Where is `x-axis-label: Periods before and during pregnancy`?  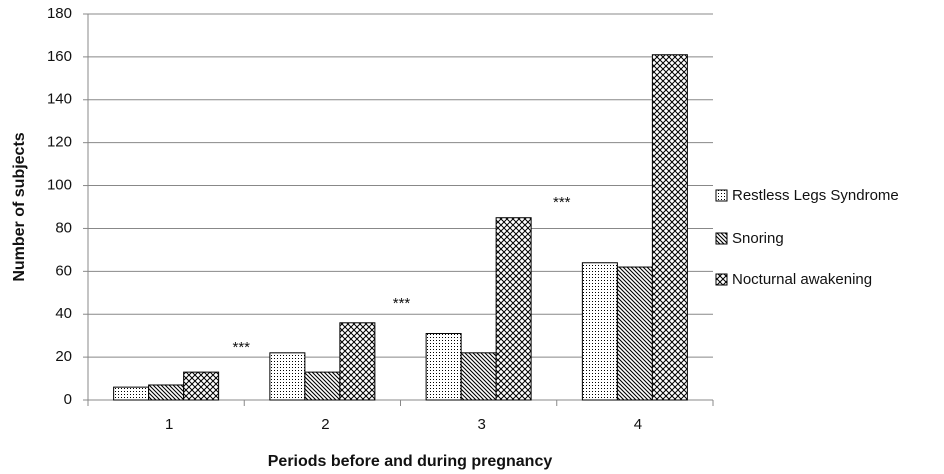 x-axis-label: Periods before and during pregnancy is located at coordinates (410, 461).